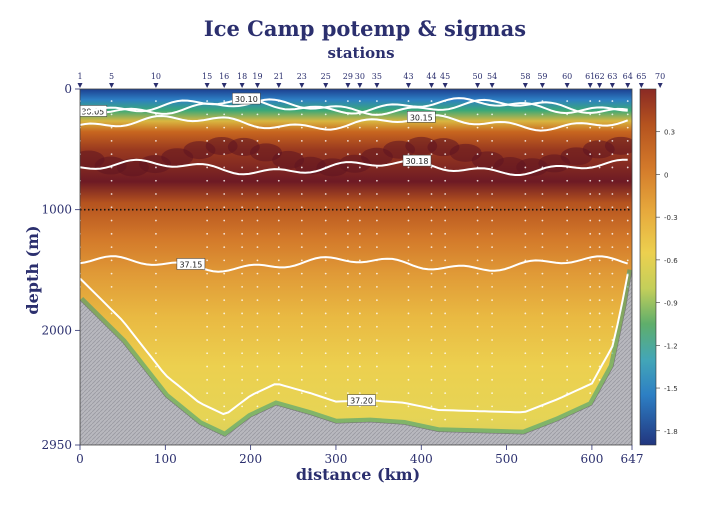  Describe the element at coordinates (542, 76) in the screenshot. I see `station-label: 59` at that location.